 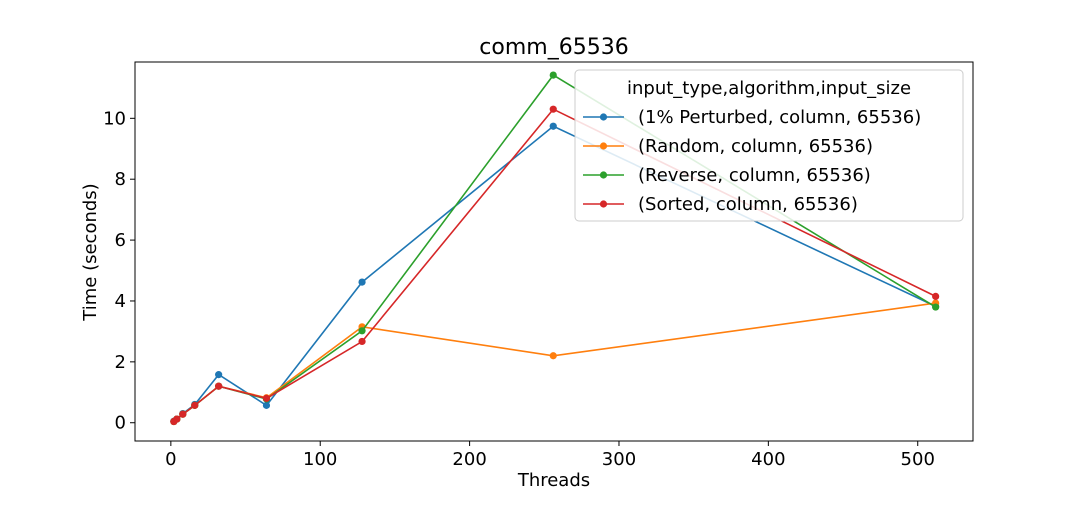 What do you see at coordinates (754, 175) in the screenshot?
I see `legend-entry-label: (Reverse, column, 65536)` at bounding box center [754, 175].